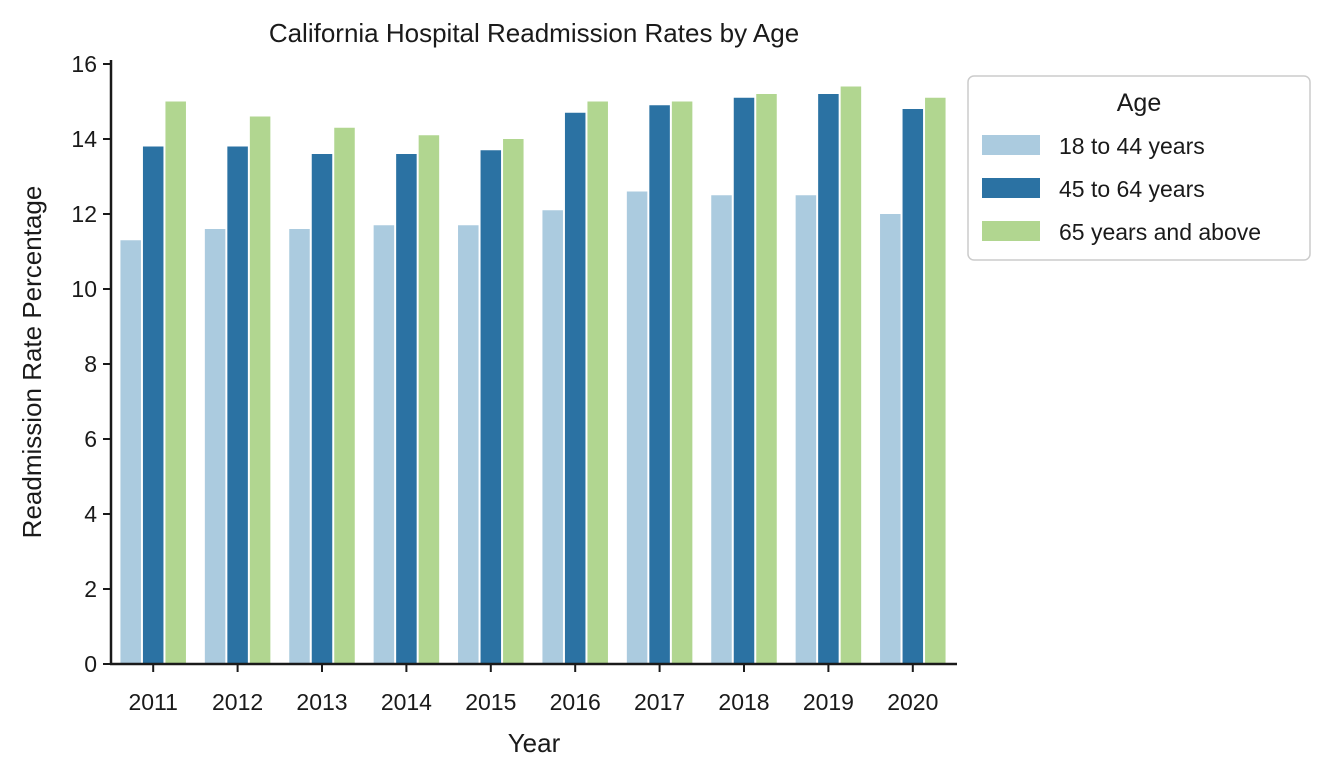 Image resolution: width=1330 pixels, height=781 pixels. I want to click on y-axis-ticks: 0 2 4 6 8 10 12 14 16, so click(91, 364).